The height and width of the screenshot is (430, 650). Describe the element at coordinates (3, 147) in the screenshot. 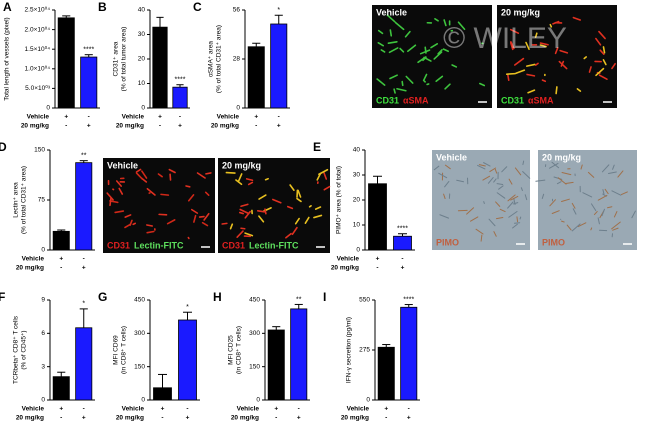

I see `panel-letter: D` at that location.